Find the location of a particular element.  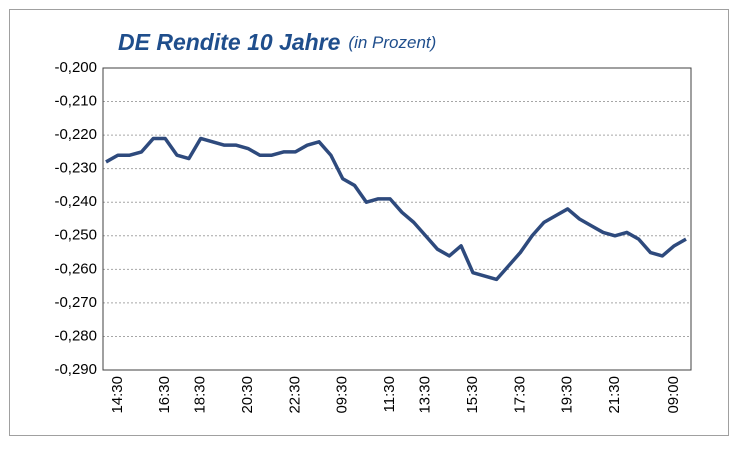

x-tick-label: 13:30 is located at coordinates (425, 395).